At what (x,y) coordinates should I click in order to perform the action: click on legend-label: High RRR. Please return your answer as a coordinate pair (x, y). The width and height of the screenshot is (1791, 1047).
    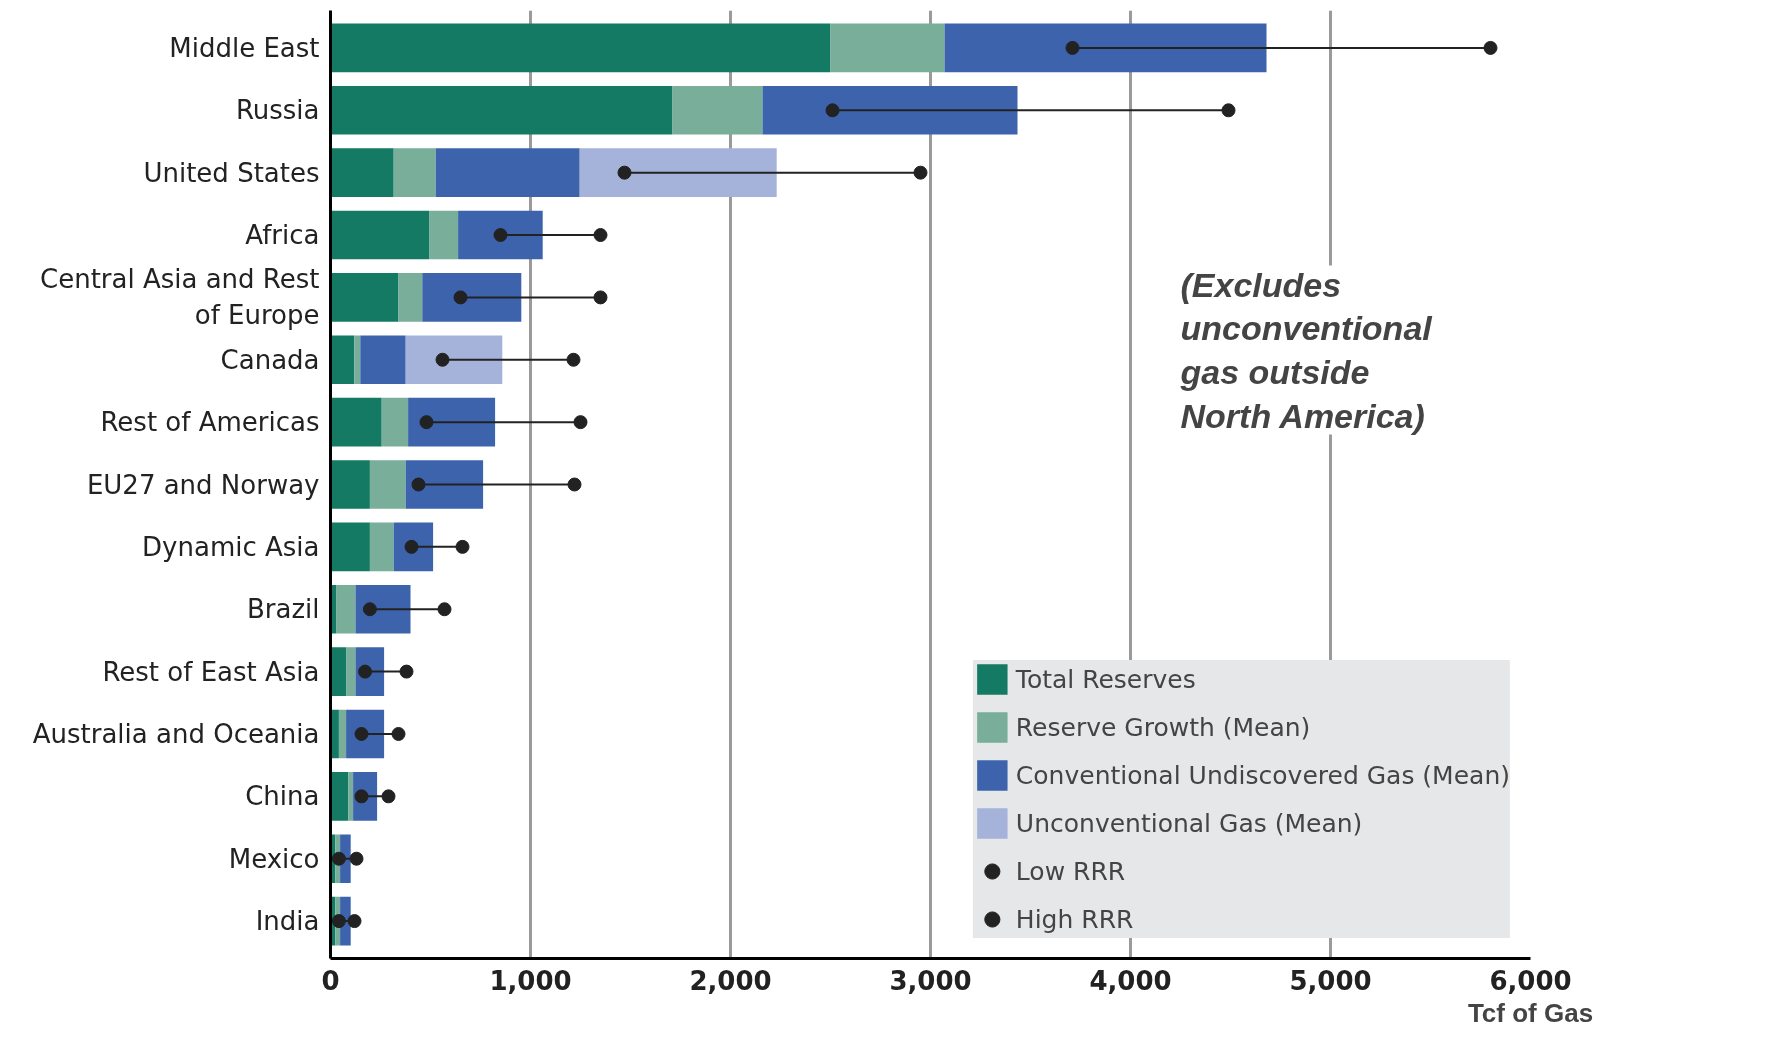
    Looking at the image, I should click on (1074, 919).